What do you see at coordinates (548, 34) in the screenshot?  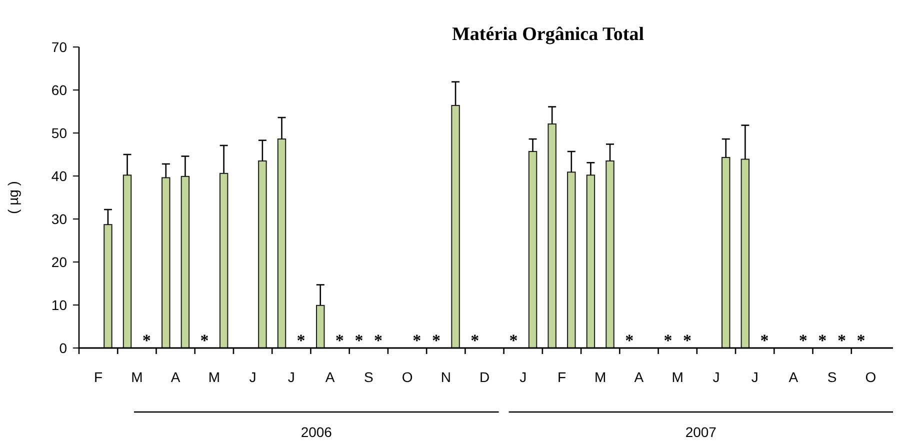 I see `chart-title: Matéria Orgânica Total` at bounding box center [548, 34].